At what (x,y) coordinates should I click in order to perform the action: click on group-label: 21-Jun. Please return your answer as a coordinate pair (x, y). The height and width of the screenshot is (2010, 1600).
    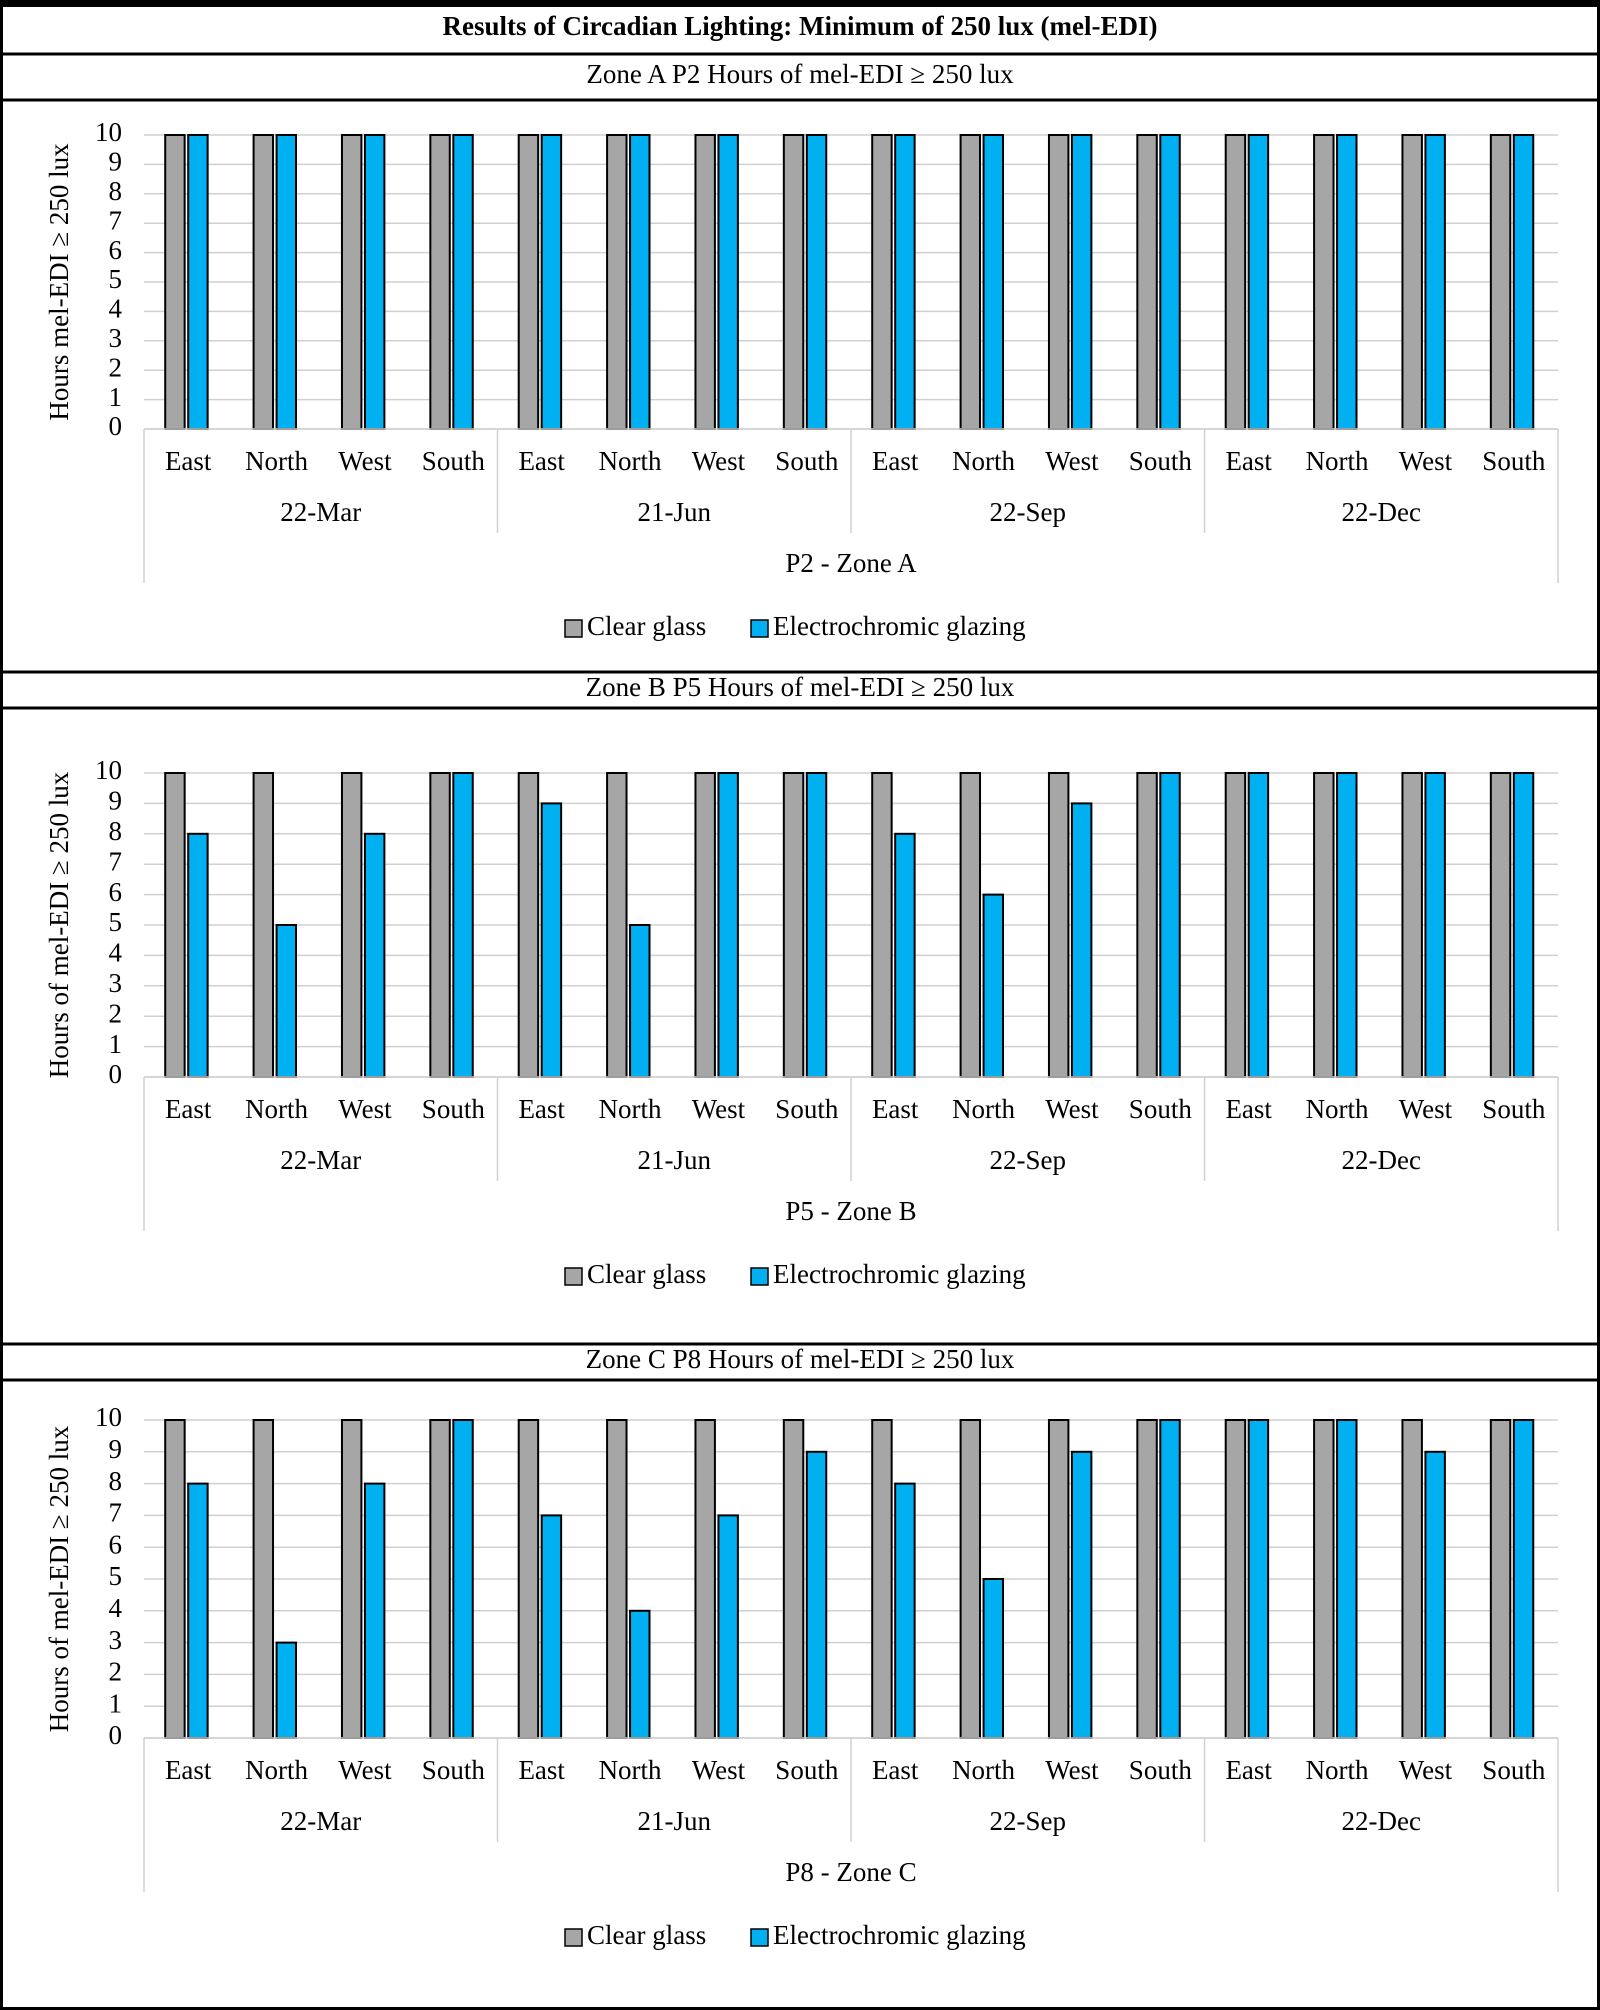
    Looking at the image, I should click on (675, 512).